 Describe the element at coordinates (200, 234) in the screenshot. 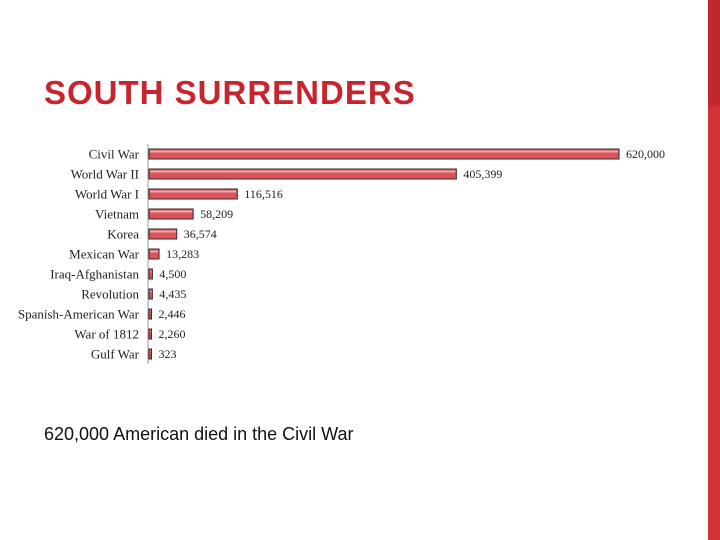

I see `value-label: 36,574` at that location.